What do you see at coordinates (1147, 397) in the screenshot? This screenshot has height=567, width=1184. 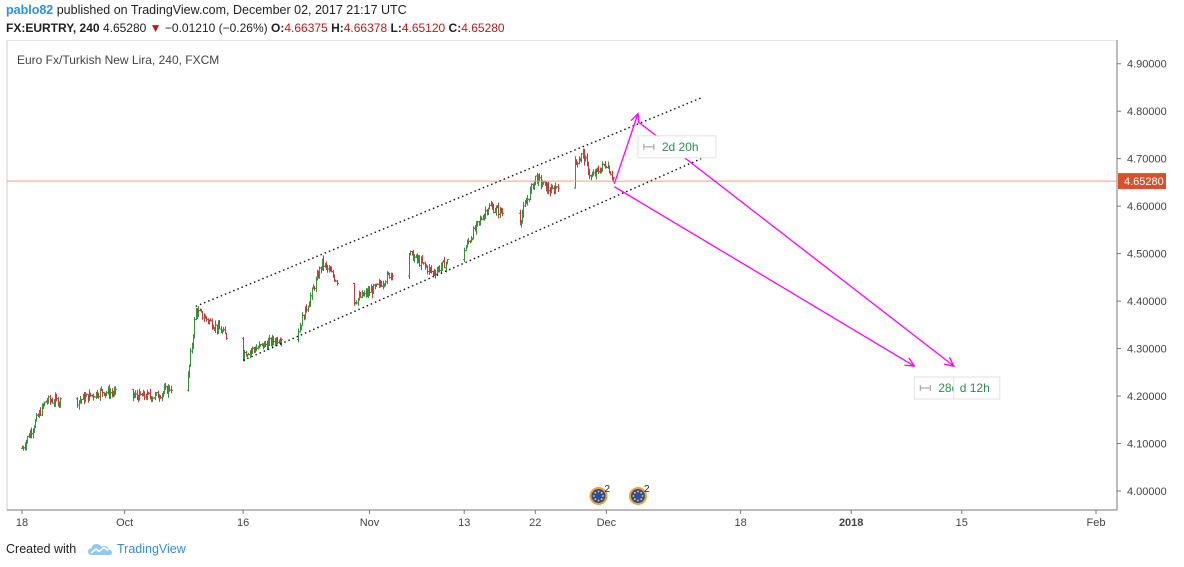 I see `price-tick-label: 4.20000` at bounding box center [1147, 397].